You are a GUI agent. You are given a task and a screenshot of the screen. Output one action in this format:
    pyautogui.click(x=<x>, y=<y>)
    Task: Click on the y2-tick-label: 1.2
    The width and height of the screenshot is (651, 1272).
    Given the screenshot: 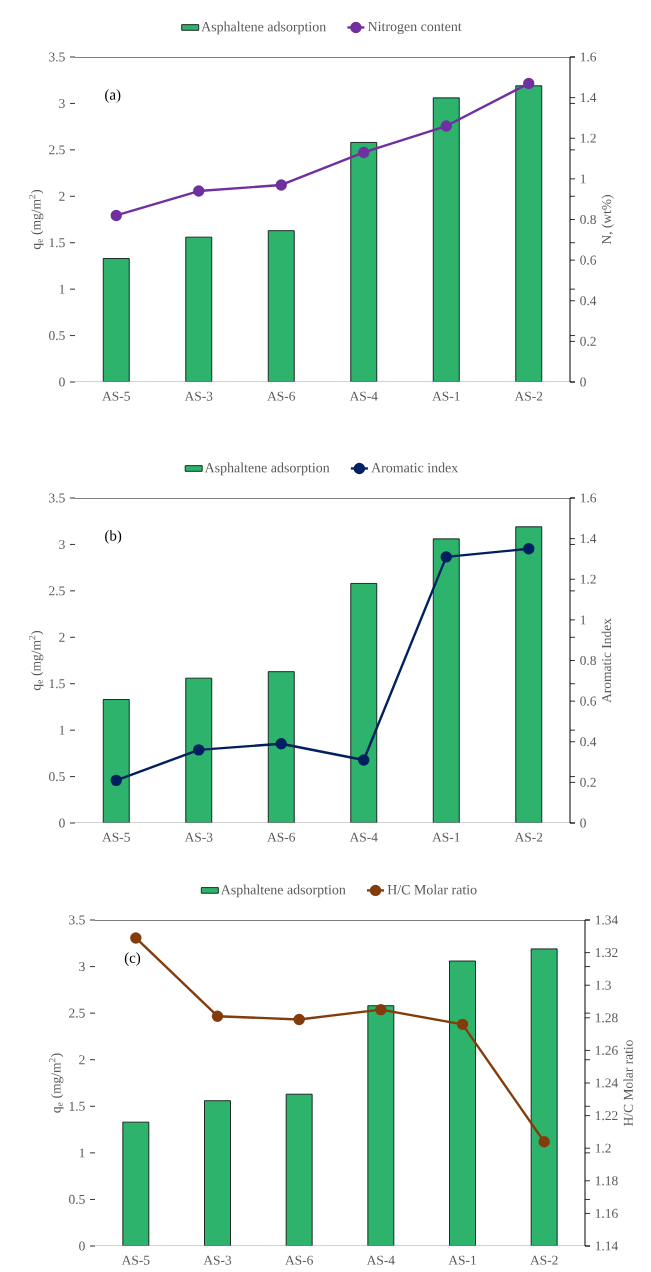 What is the action you would take?
    pyautogui.click(x=603, y=1148)
    